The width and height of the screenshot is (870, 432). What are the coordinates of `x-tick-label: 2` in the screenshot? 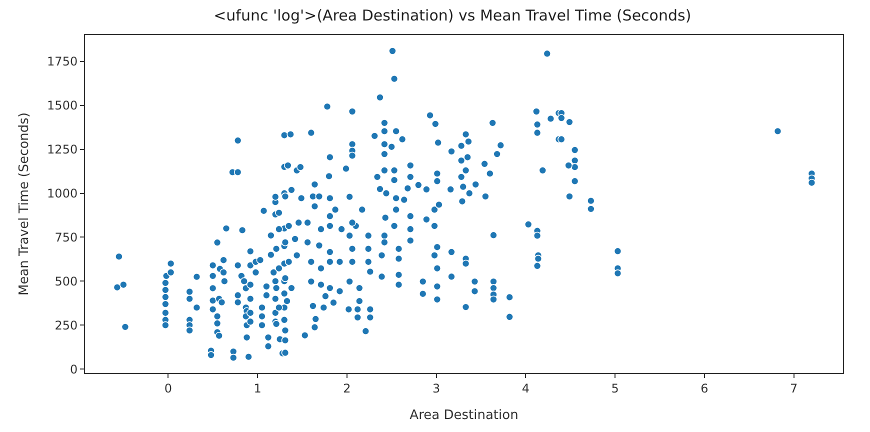 It's located at (347, 388).